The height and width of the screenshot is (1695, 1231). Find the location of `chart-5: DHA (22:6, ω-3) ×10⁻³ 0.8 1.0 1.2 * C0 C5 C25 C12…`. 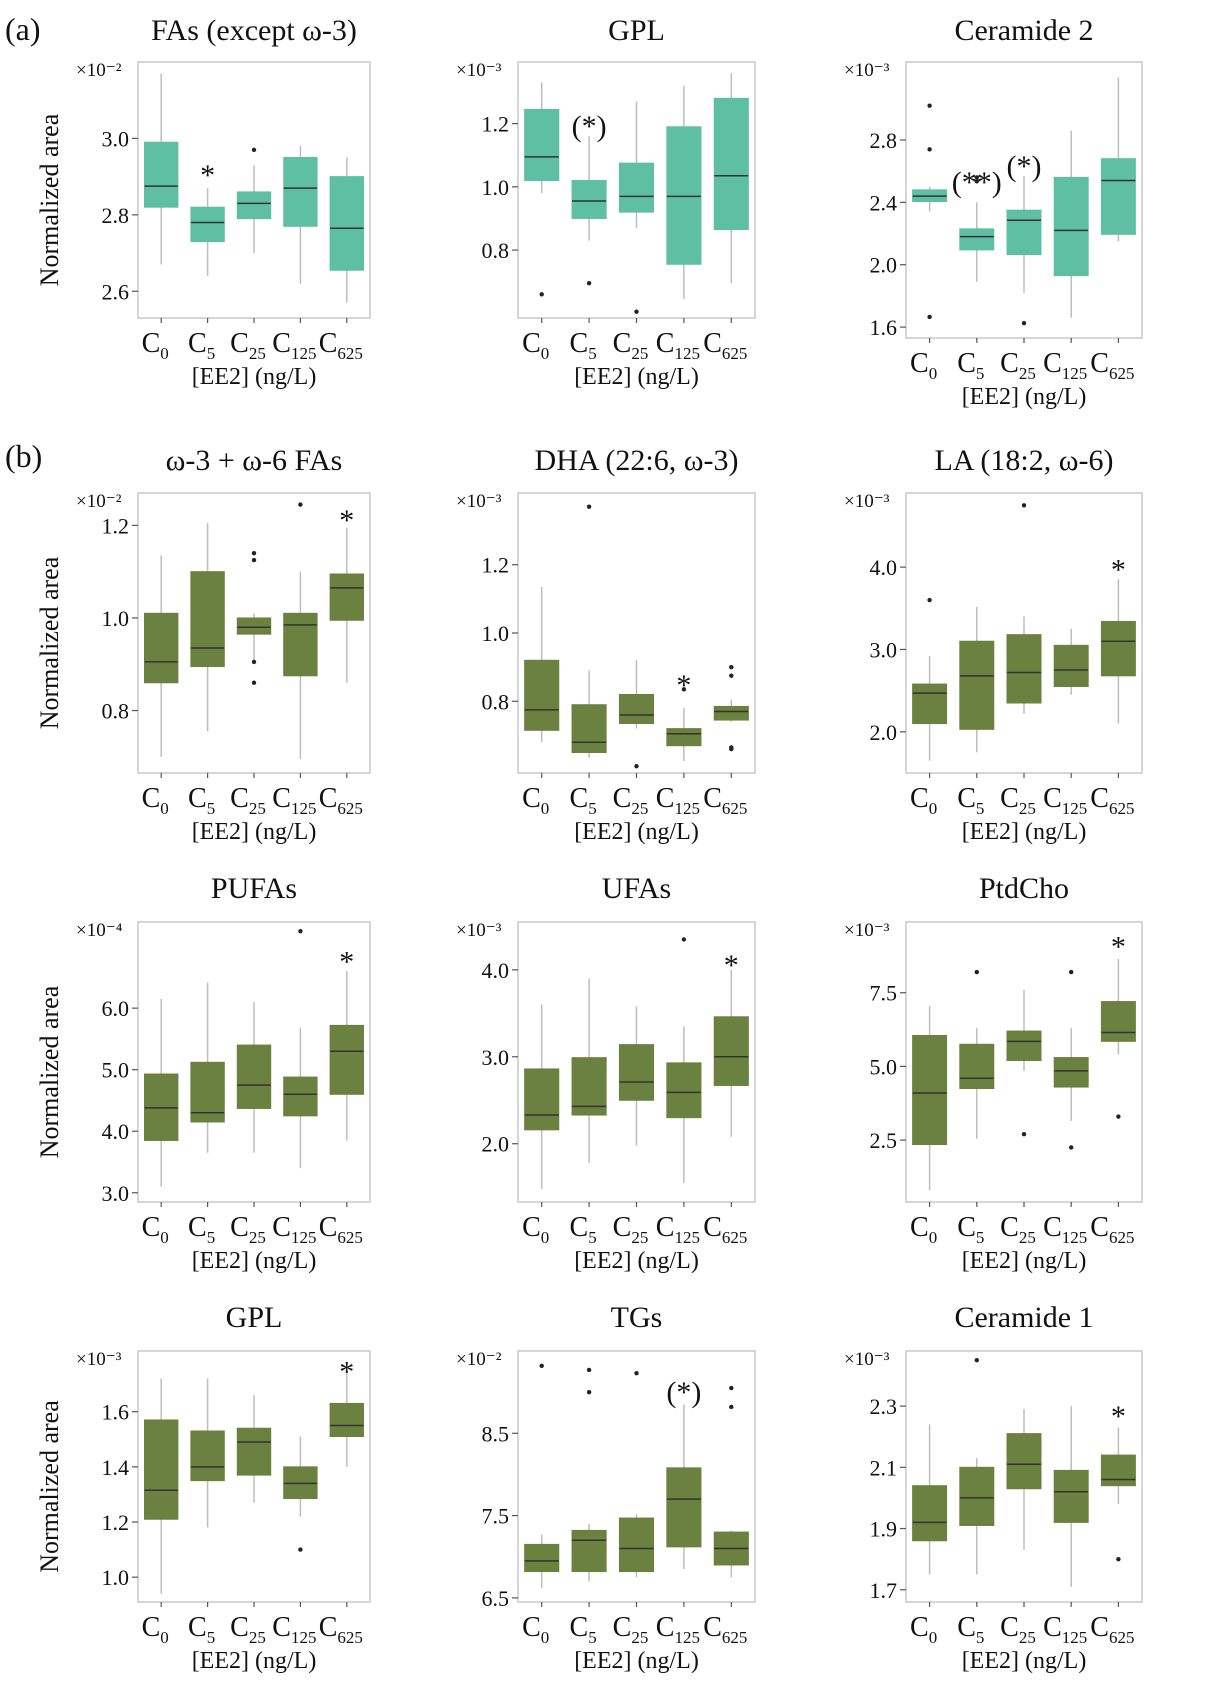

chart-5: DHA (22:6, ω-3) ×10⁻³ 0.8 1.0 1.2 * C0 C5 C25 C12… is located at coordinates (606, 644).